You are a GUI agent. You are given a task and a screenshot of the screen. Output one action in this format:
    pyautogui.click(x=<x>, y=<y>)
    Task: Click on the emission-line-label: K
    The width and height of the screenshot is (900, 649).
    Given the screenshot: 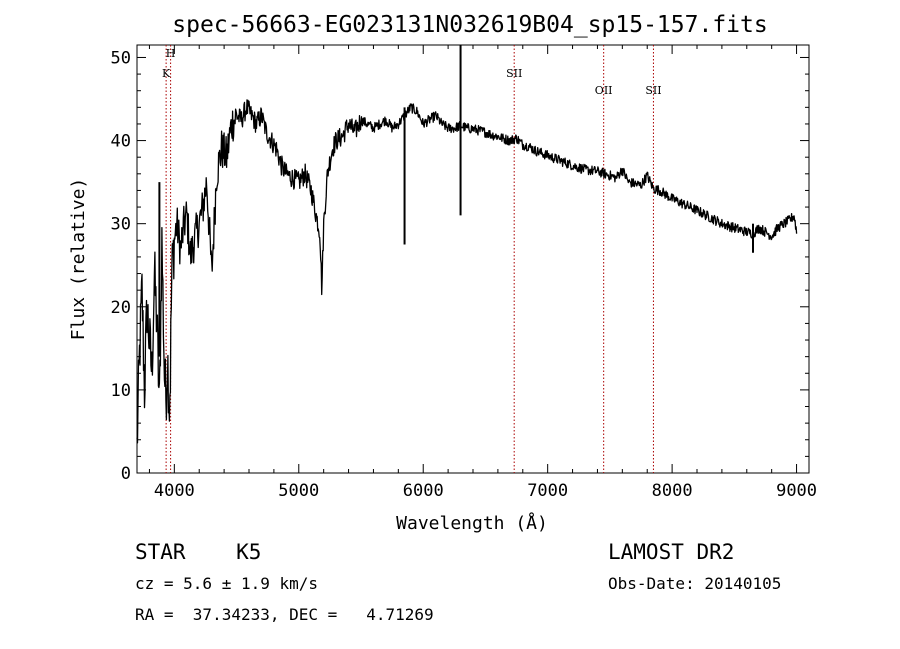 What is the action you would take?
    pyautogui.click(x=166, y=73)
    